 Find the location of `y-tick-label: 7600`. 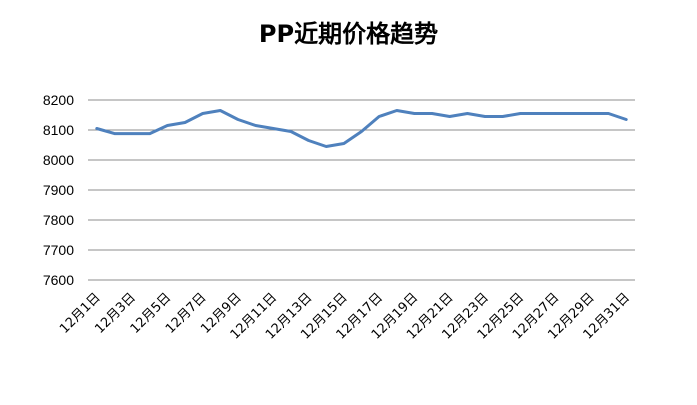

y-tick-label: 7600 is located at coordinates (58, 280).